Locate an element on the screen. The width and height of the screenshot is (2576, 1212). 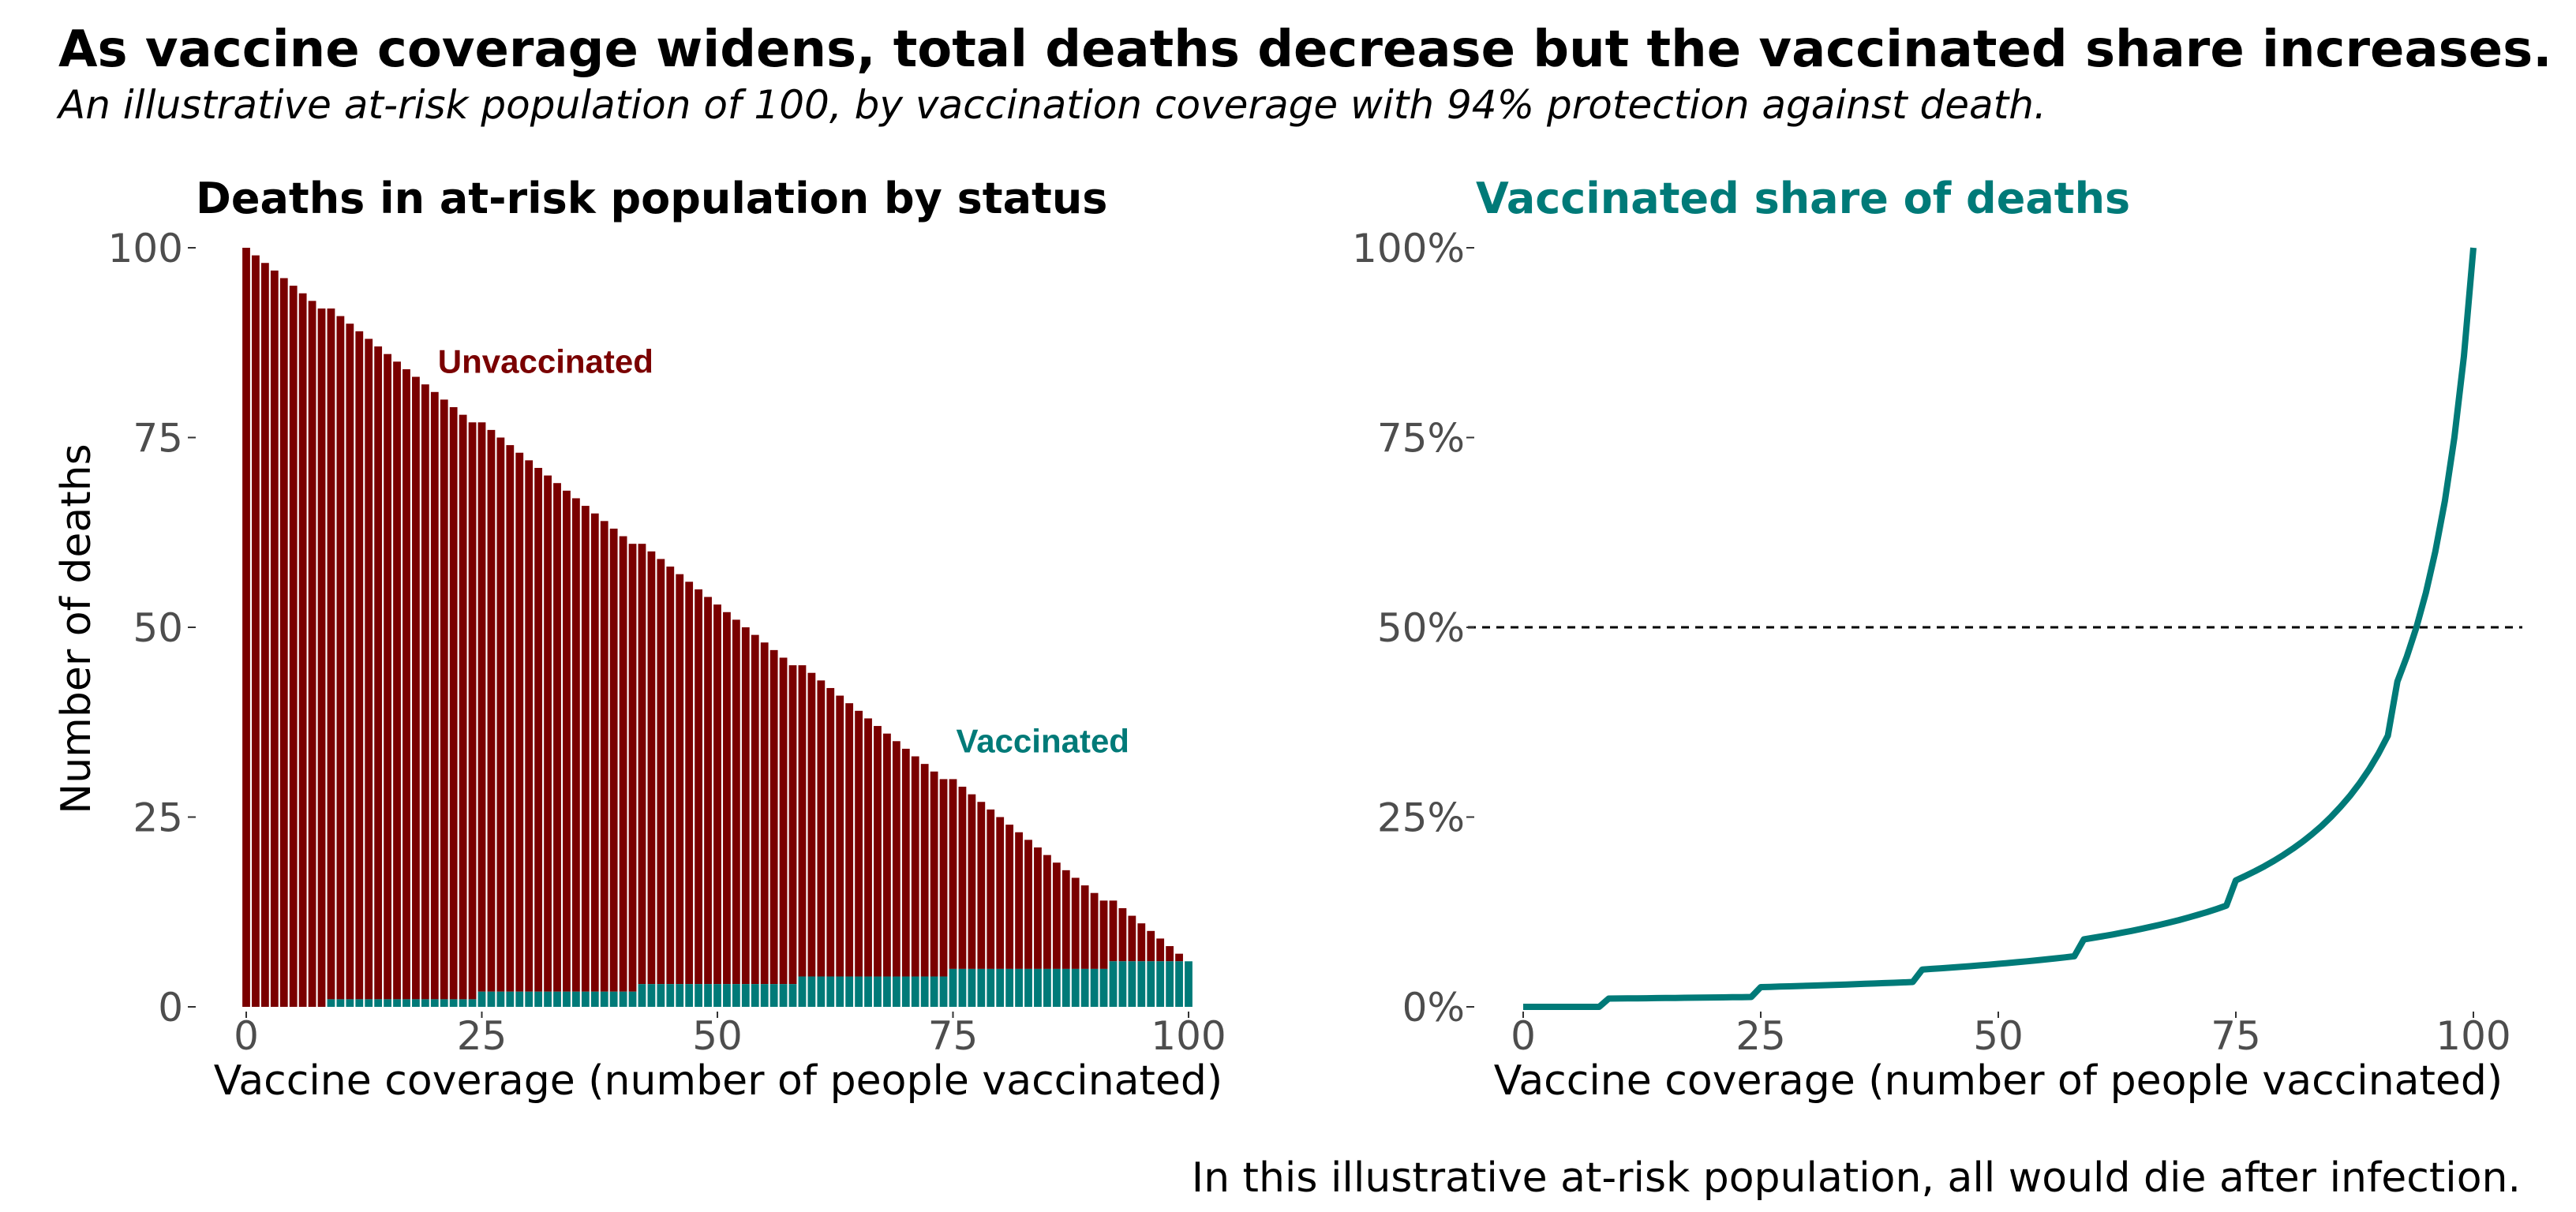
y-tick-label: 100% is located at coordinates (1408, 248).